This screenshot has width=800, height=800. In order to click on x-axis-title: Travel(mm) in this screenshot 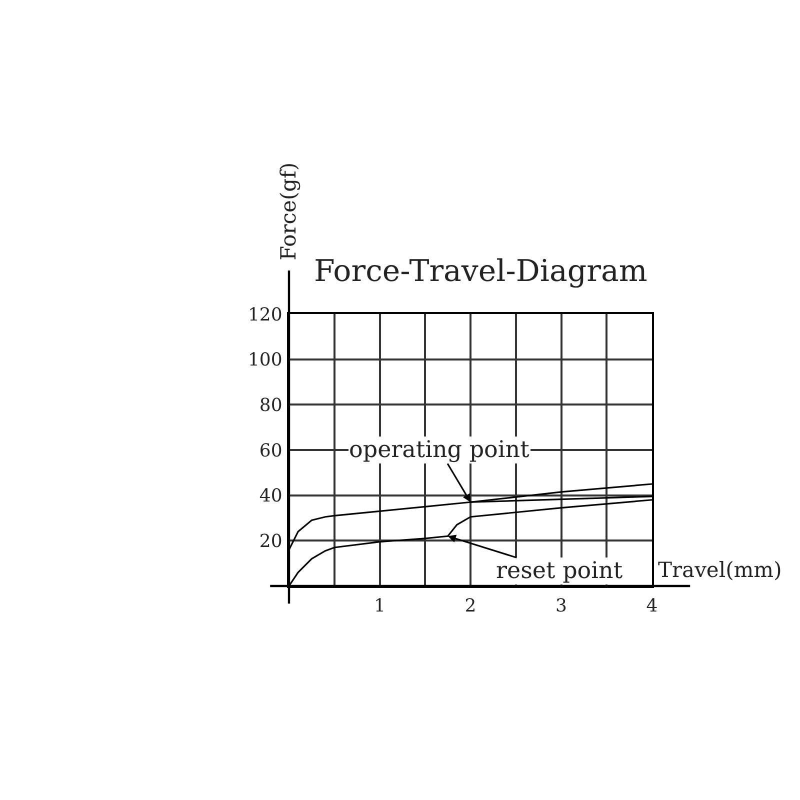, I will do `click(720, 570)`.